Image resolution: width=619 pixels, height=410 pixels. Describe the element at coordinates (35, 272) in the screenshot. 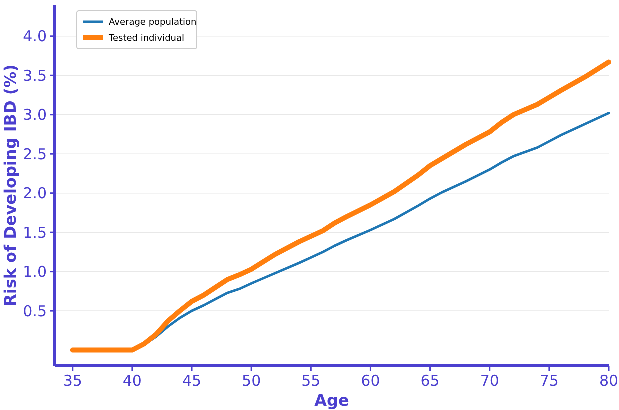

I see `y-tick-label: 1.0` at that location.